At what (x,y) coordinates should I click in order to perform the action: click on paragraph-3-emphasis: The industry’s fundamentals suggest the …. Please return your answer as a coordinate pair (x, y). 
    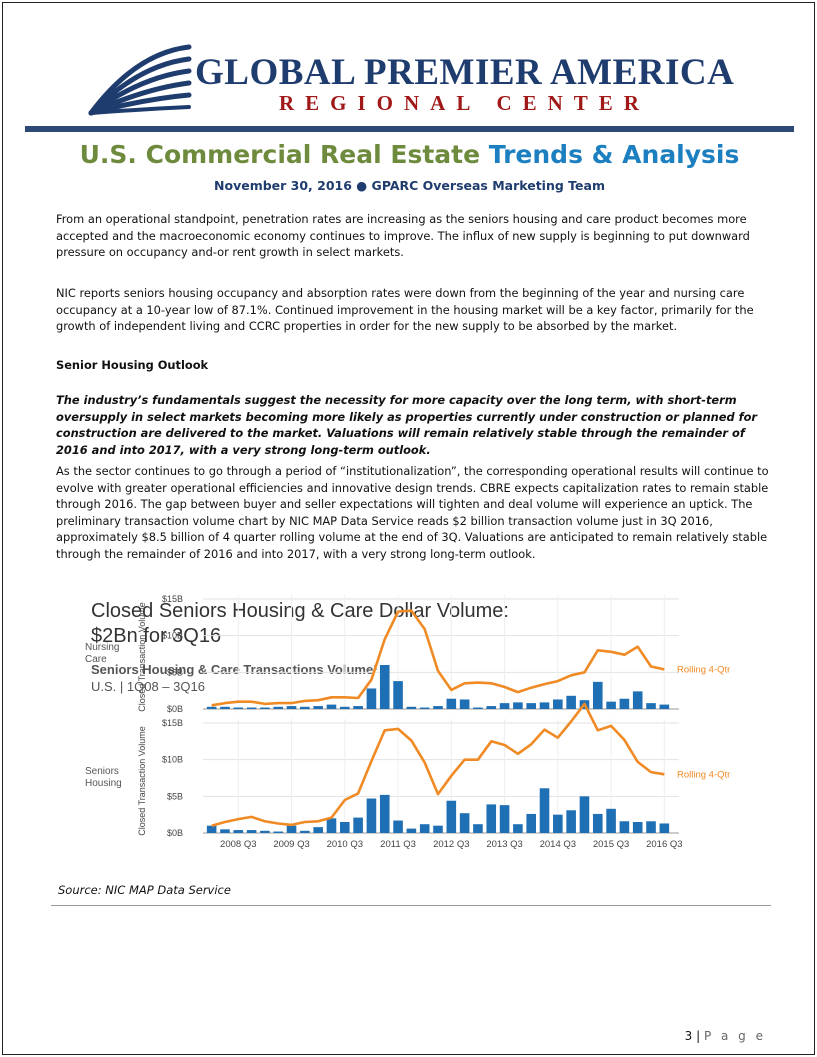
    Looking at the image, I should click on (407, 425).